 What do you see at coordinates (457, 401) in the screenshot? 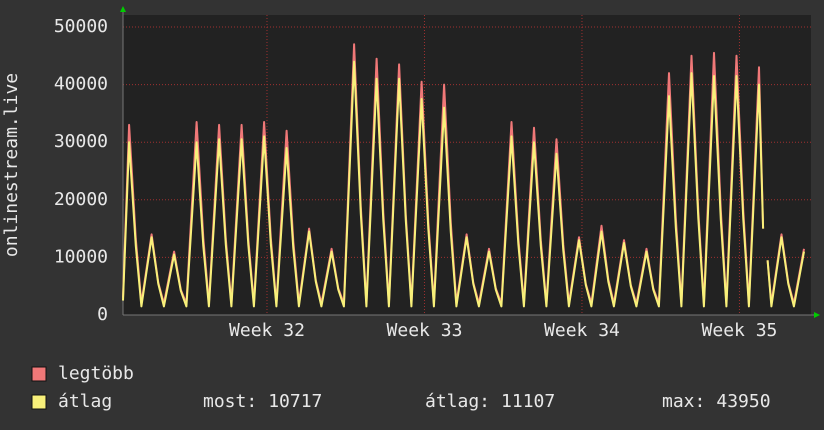
I see `stat-label: átlag:` at bounding box center [457, 401].